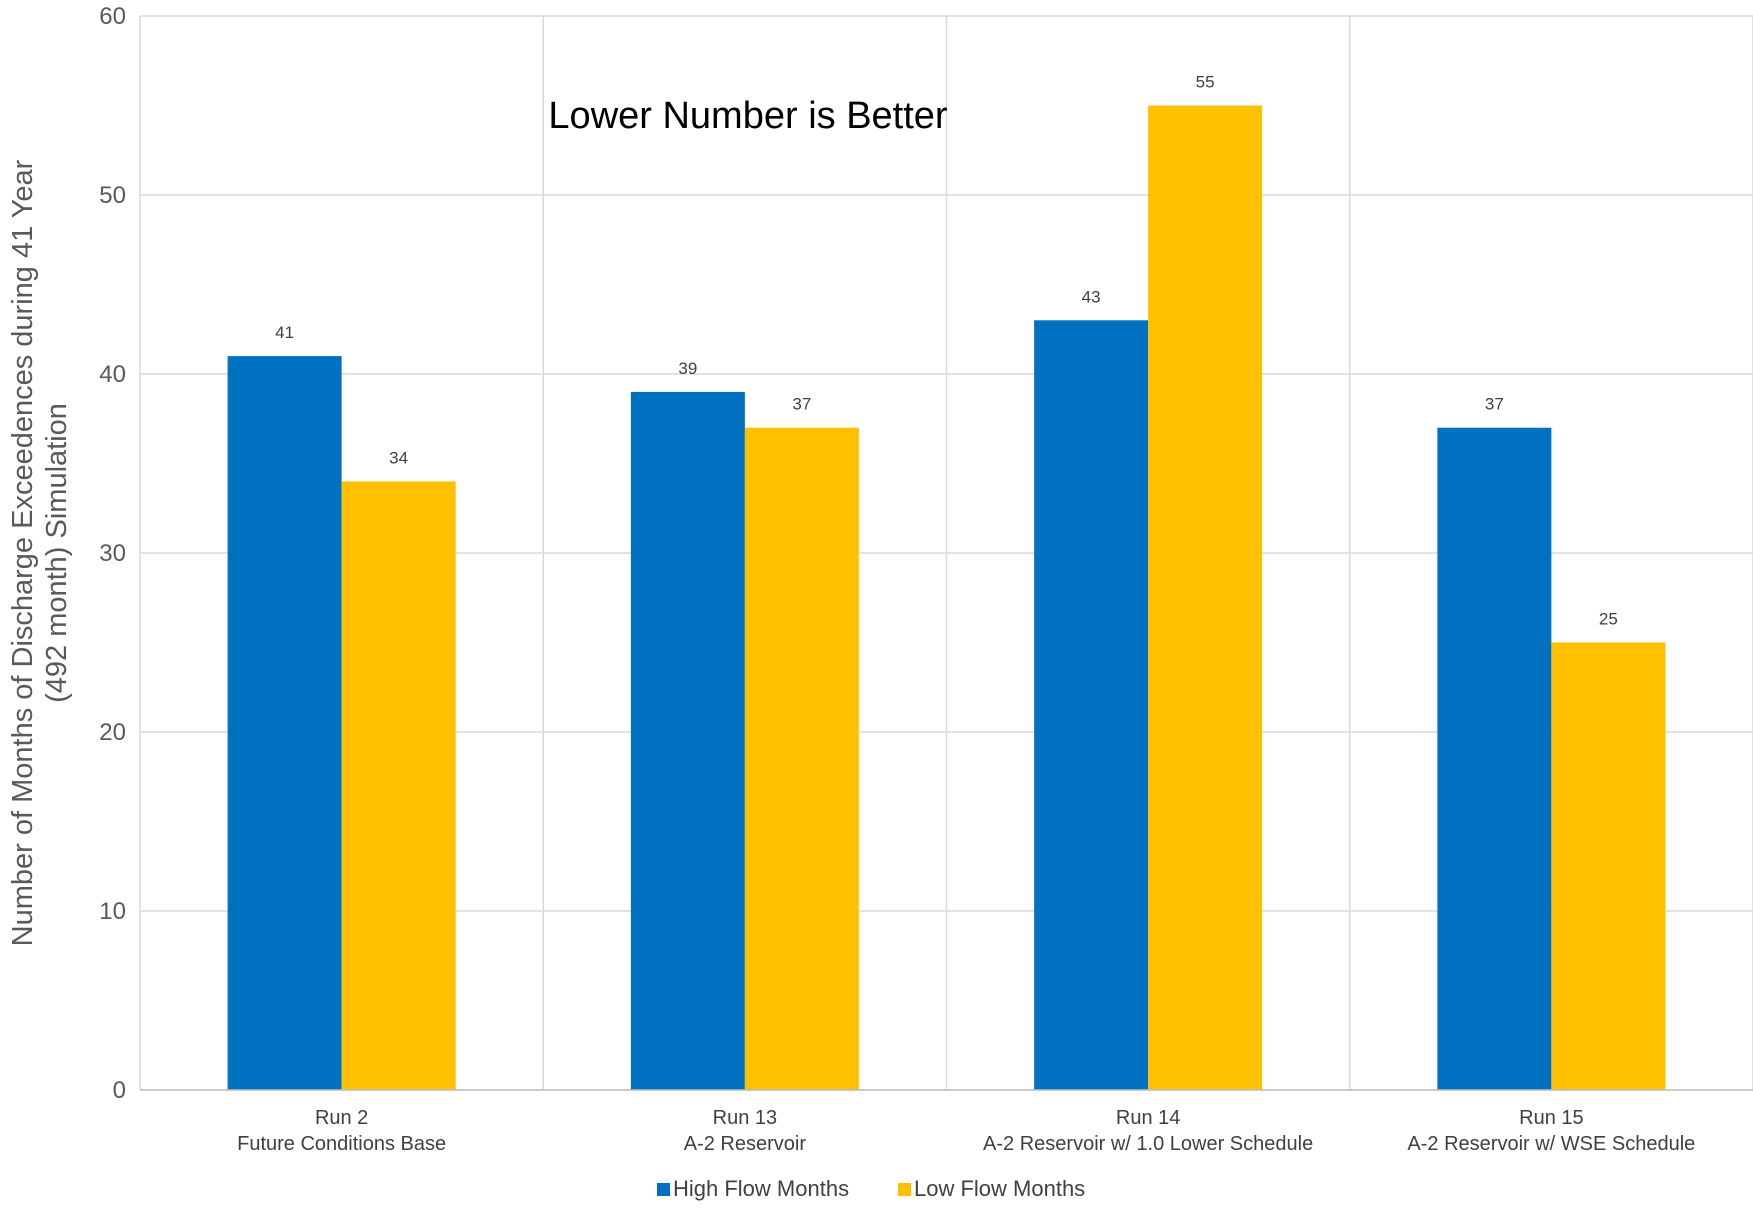 Image resolution: width=1753 pixels, height=1217 pixels. I want to click on legend-label: High Flow Months, so click(761, 1188).